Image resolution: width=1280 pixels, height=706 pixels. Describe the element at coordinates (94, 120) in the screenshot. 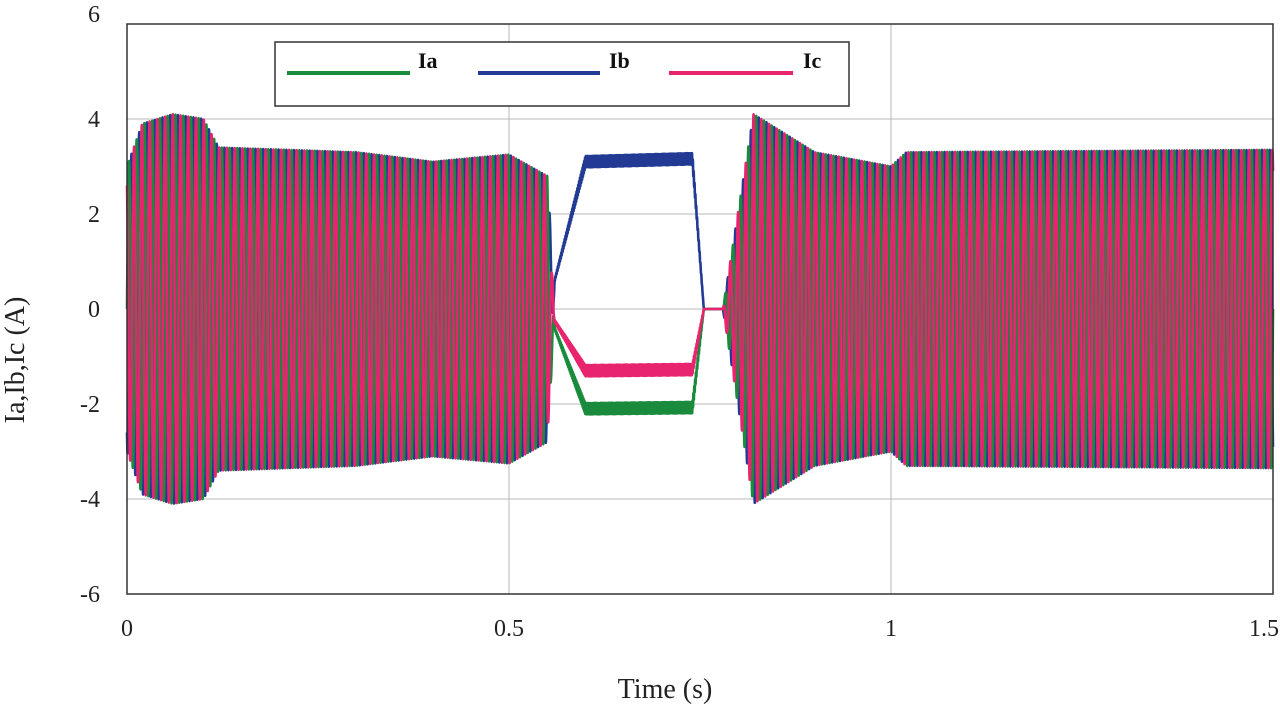

I see `y-tick-label: 4` at that location.